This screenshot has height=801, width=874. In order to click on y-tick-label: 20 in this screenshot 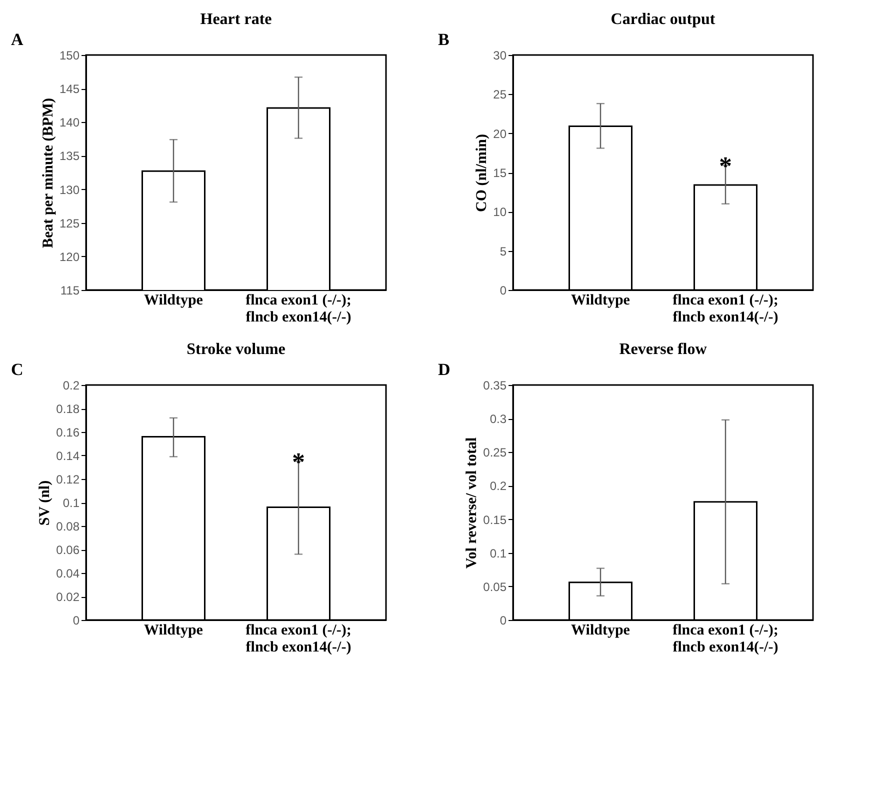, I will do `click(500, 133)`.